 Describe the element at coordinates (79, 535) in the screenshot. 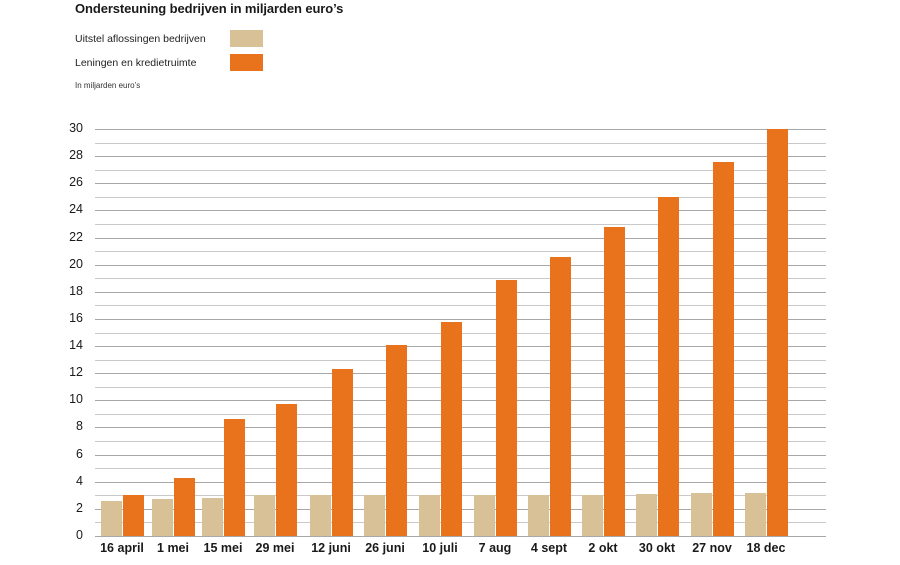

I see `y-tick-label: 0` at that location.